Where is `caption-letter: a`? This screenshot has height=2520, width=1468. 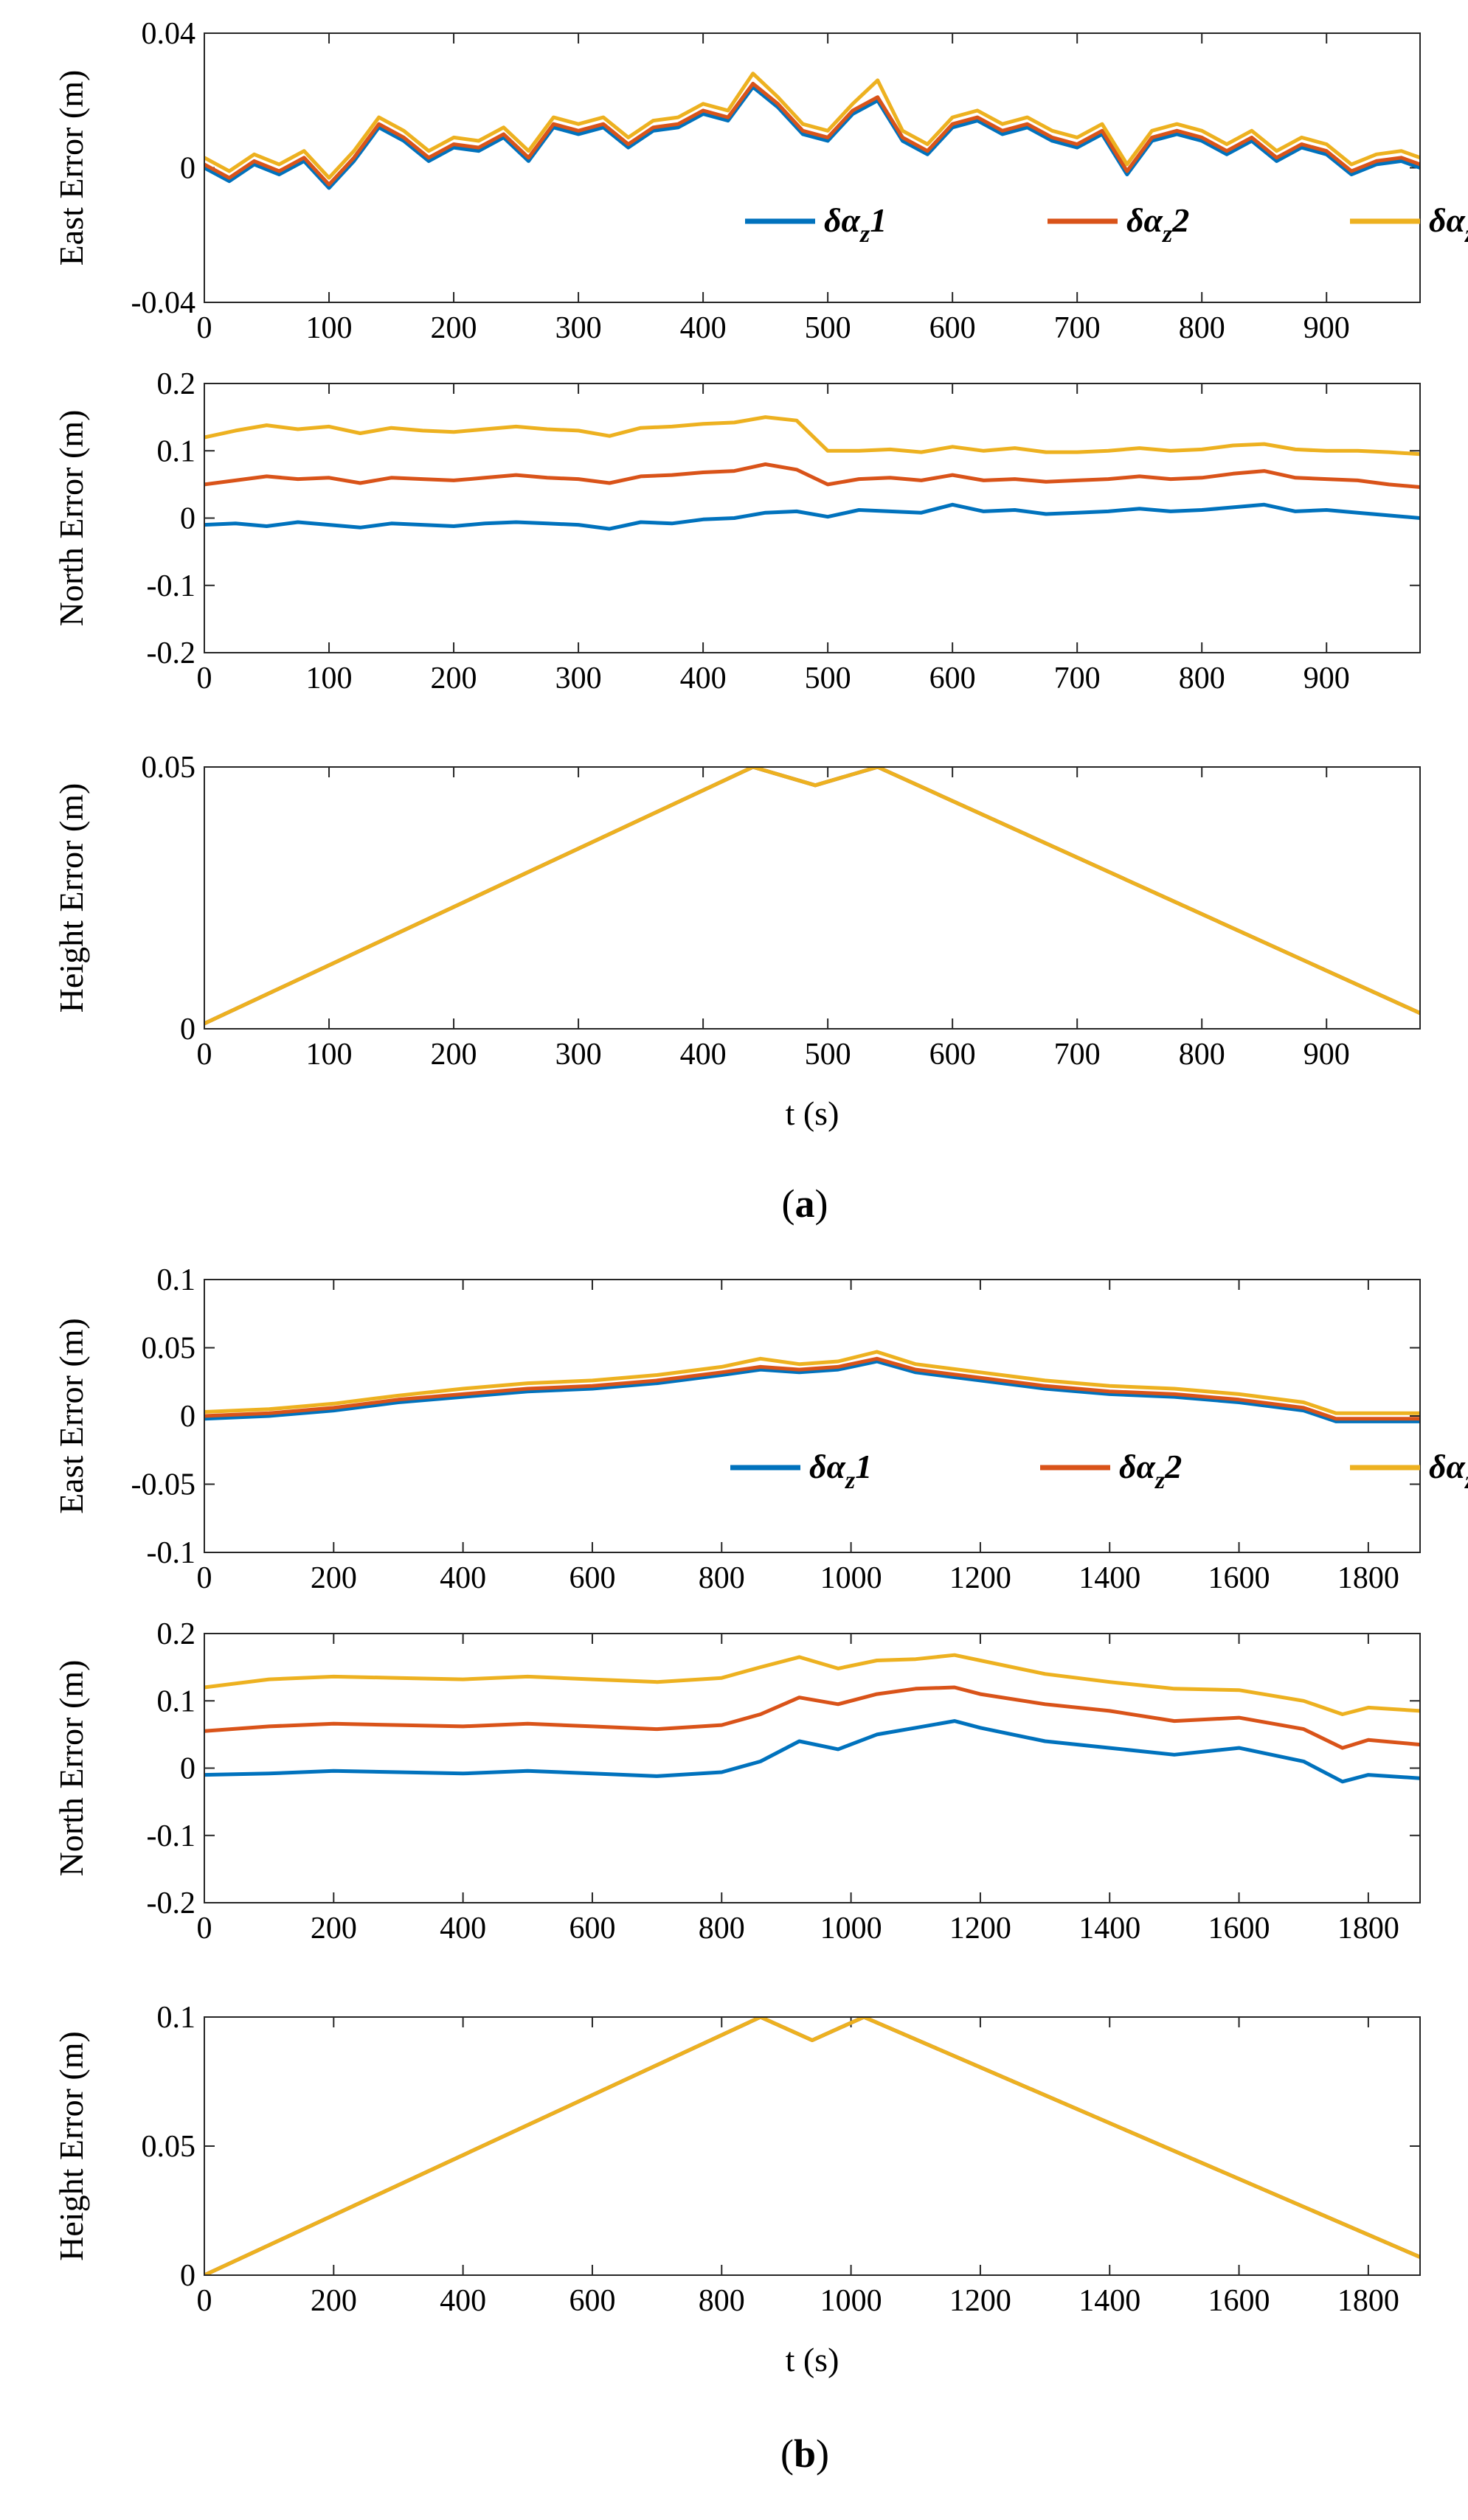 caption-letter: a is located at coordinates (805, 1203).